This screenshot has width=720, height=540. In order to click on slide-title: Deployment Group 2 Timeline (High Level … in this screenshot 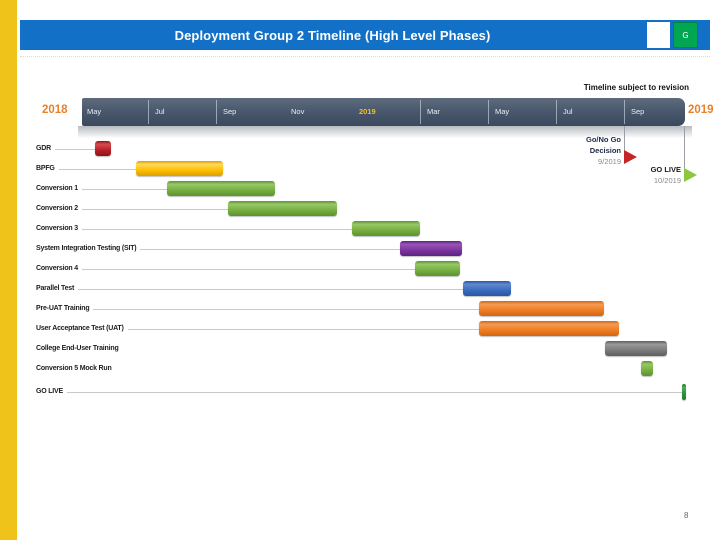, I will do `click(332, 35)`.